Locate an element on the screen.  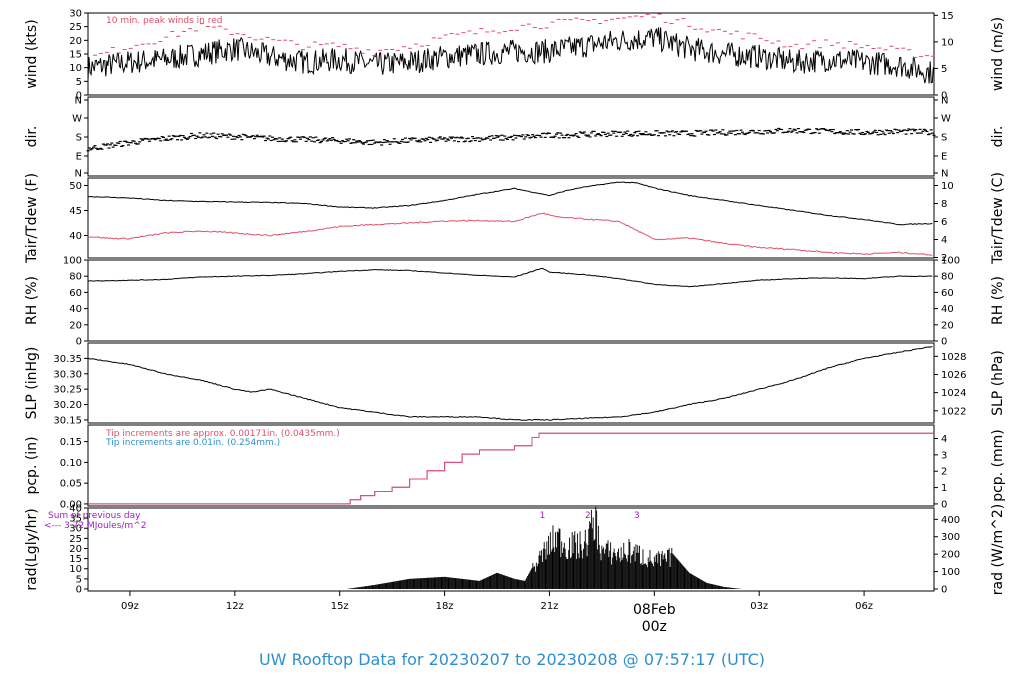
y-tick-label-left: 0.00 is located at coordinates (71, 504).